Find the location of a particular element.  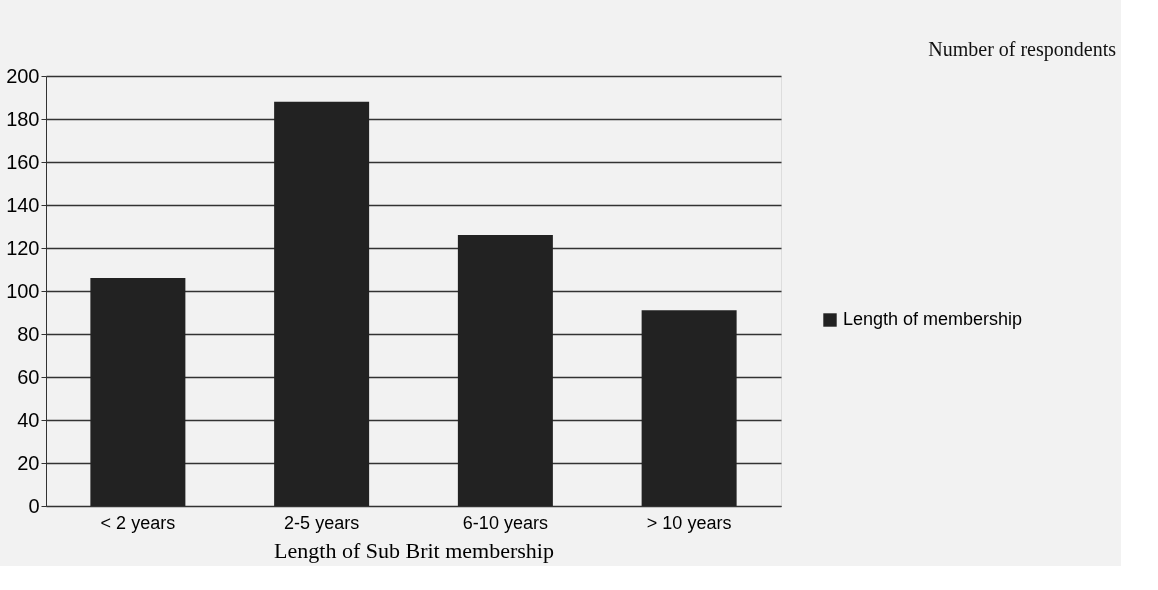

text: Number of respondents is located at coordinates (1022, 49).